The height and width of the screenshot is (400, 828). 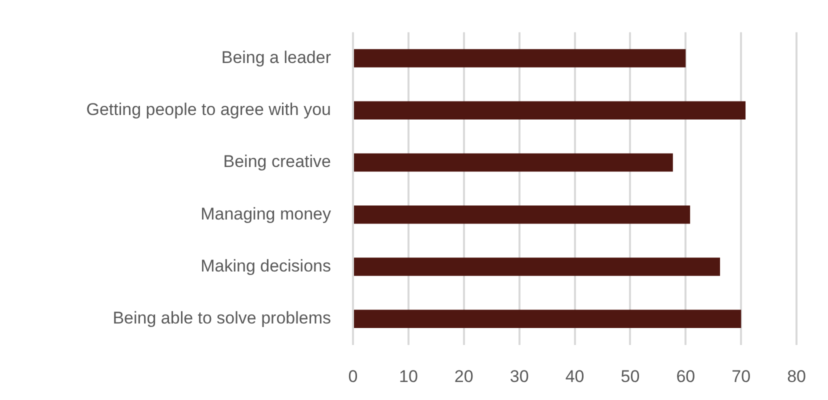 What do you see at coordinates (574, 376) in the screenshot?
I see `x-tick-label: 40` at bounding box center [574, 376].